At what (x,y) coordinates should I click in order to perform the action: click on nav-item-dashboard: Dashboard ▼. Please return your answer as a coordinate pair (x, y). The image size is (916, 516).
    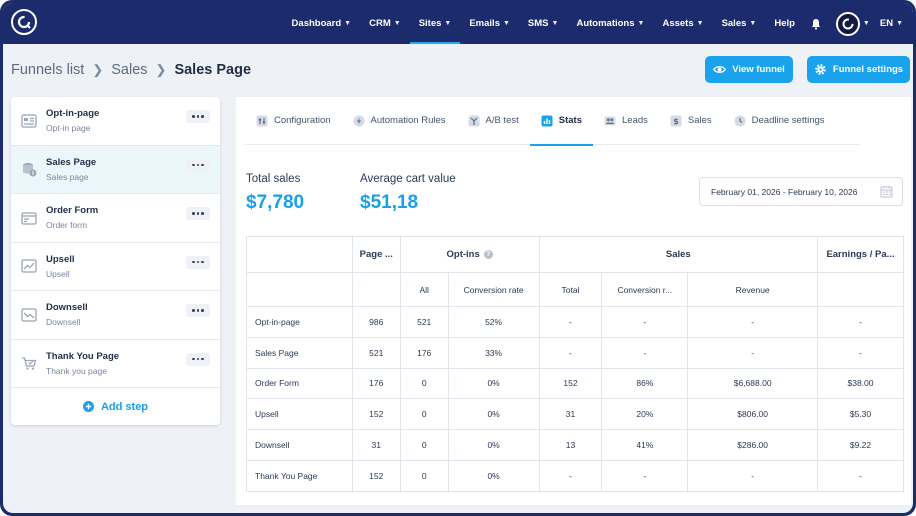
    Looking at the image, I should click on (322, 23).